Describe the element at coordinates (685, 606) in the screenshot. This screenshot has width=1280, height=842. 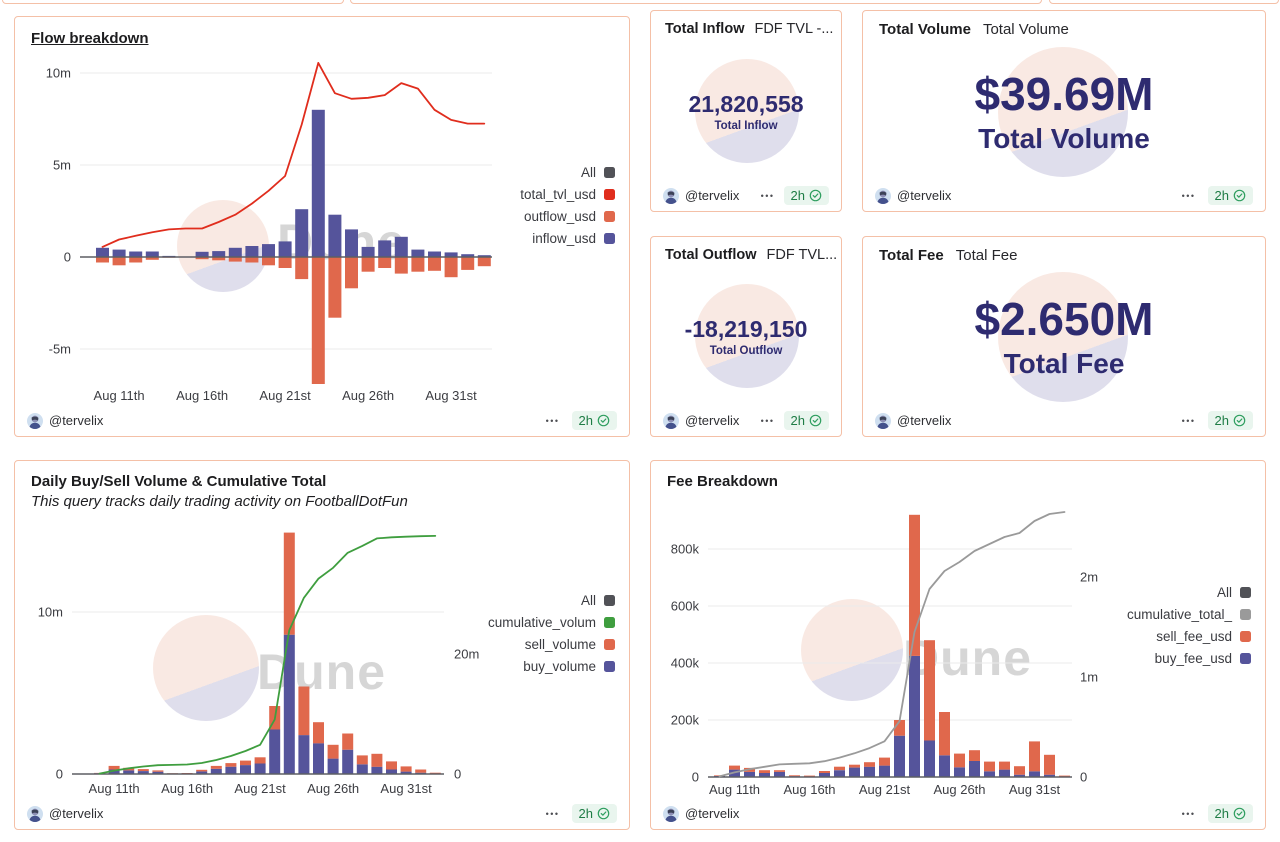
I see `svg-text: 600k` at that location.